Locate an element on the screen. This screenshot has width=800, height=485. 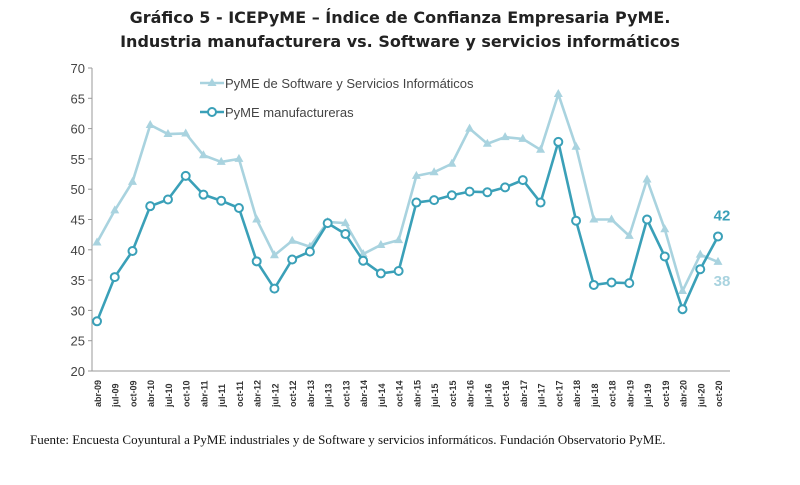
x-tick-label: oct-17 is located at coordinates (559, 393).